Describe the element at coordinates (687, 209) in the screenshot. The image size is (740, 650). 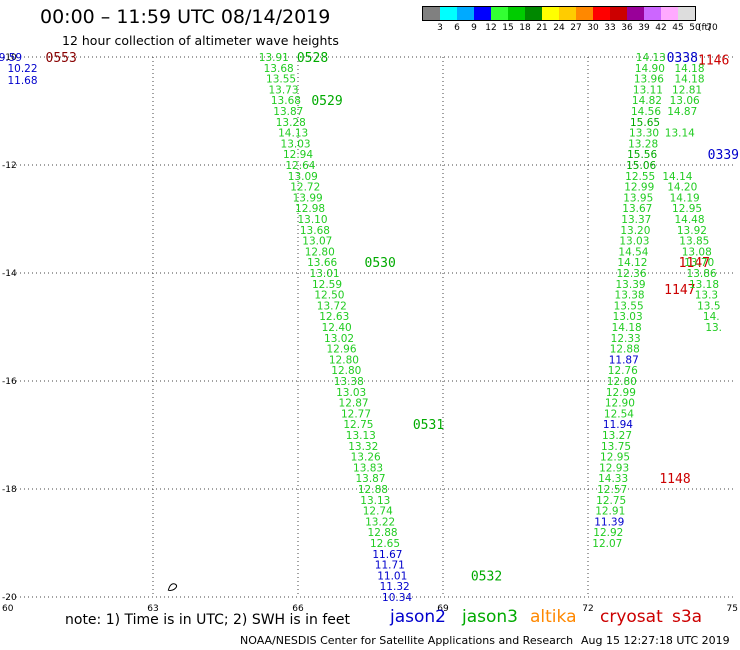
I see `swh-value: 12.95` at that location.